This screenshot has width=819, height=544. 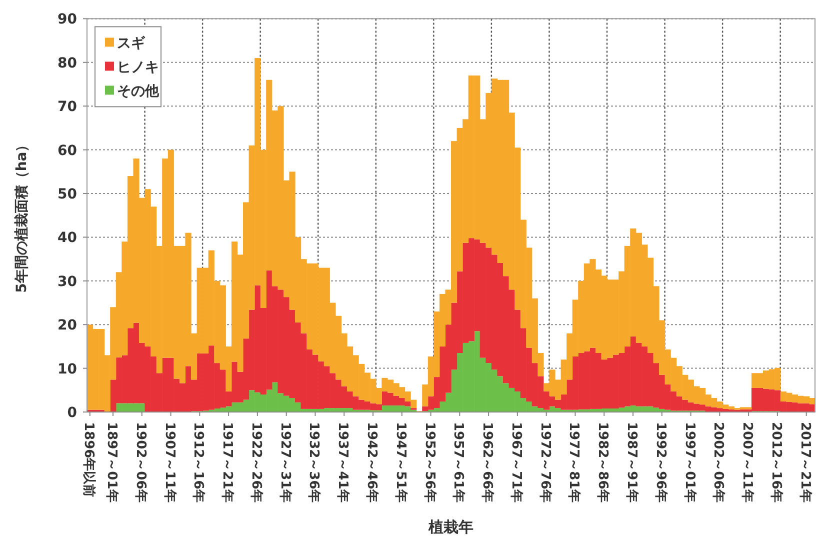 What do you see at coordinates (88, 460) in the screenshot?
I see `x-tick-label: 1896年以前` at bounding box center [88, 460].